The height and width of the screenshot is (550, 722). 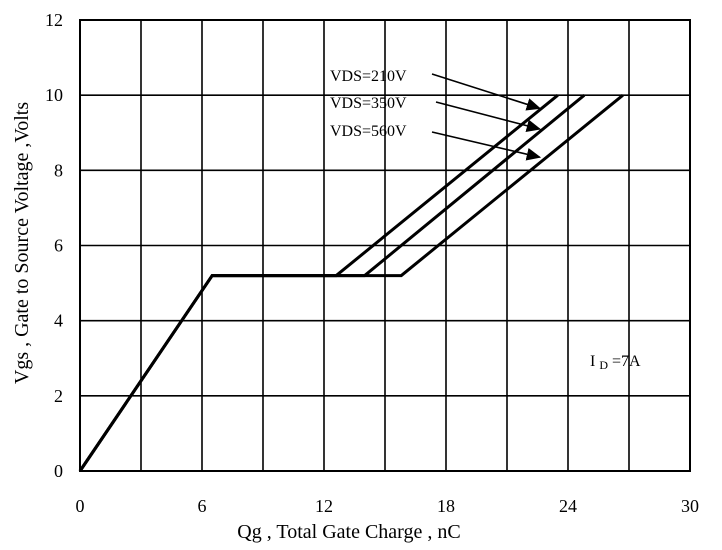 What do you see at coordinates (58, 246) in the screenshot?
I see `y-tick-label: 6` at bounding box center [58, 246].